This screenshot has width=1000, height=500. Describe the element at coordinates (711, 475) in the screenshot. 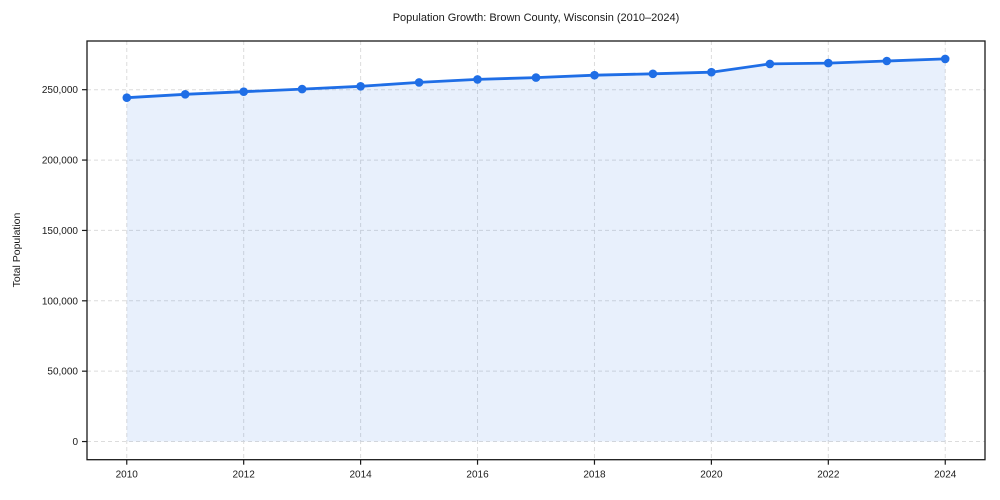

I see `x-tick-label: 2020` at that location.